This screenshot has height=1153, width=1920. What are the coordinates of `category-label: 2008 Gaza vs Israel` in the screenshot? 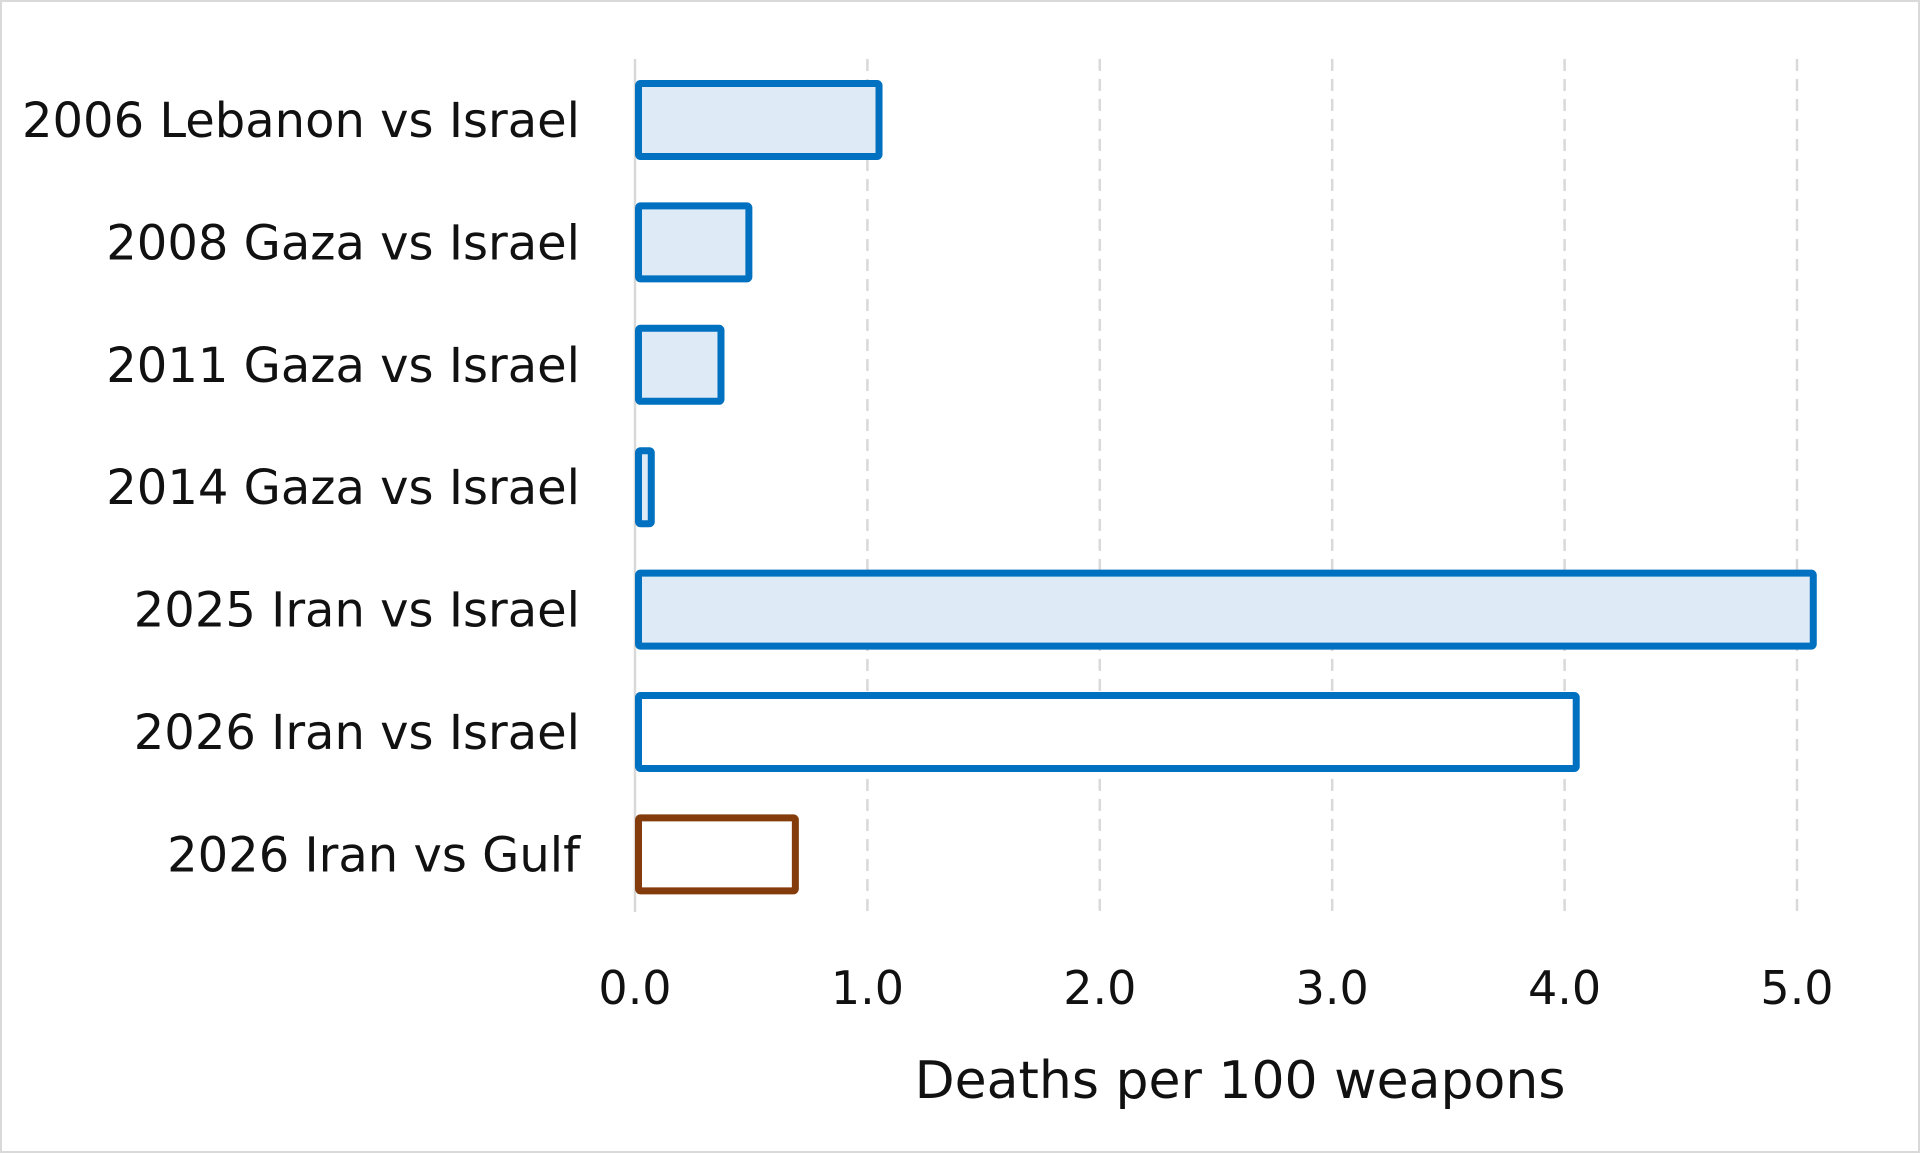 It's located at (343, 243).